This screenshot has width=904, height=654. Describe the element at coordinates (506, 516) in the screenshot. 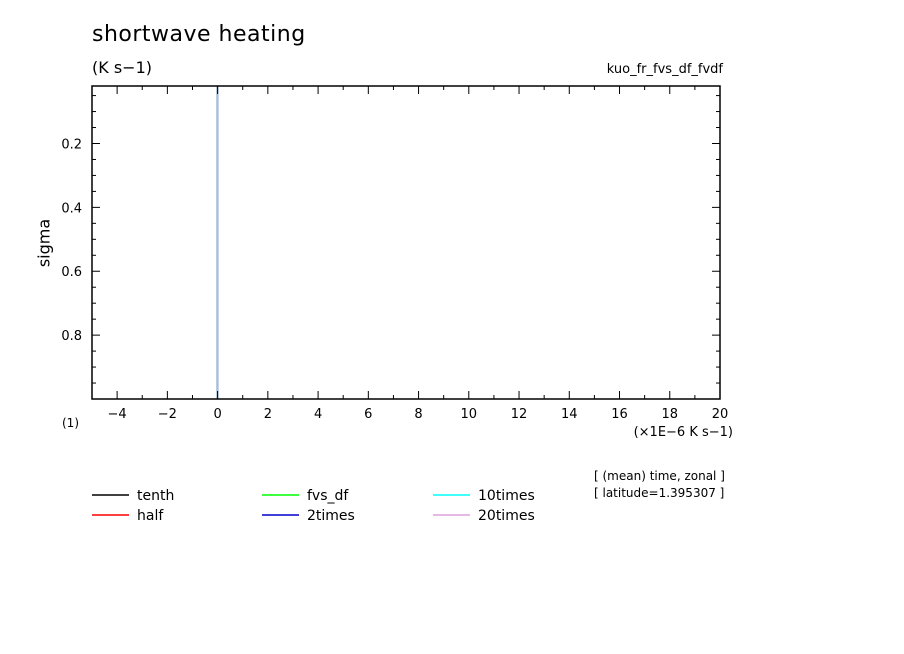

I see `legend-label-20times: 20times` at that location.